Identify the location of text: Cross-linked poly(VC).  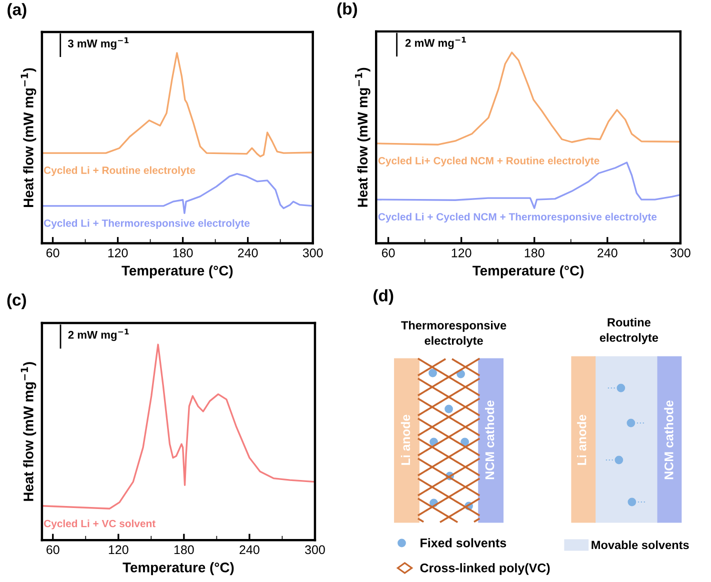
(485, 569).